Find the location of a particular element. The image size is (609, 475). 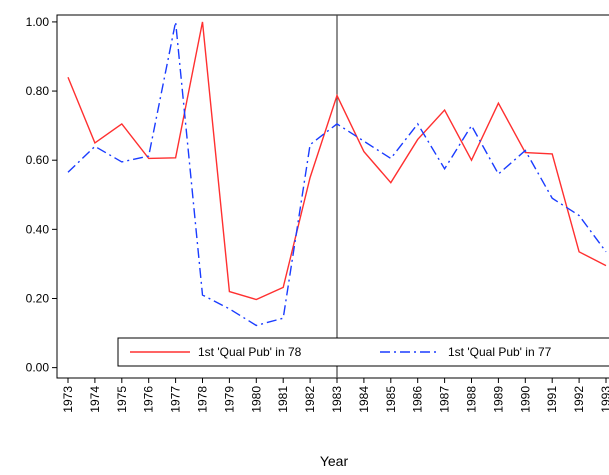

legend-label: 1st 'Qual Pub' in 77 is located at coordinates (500, 352).